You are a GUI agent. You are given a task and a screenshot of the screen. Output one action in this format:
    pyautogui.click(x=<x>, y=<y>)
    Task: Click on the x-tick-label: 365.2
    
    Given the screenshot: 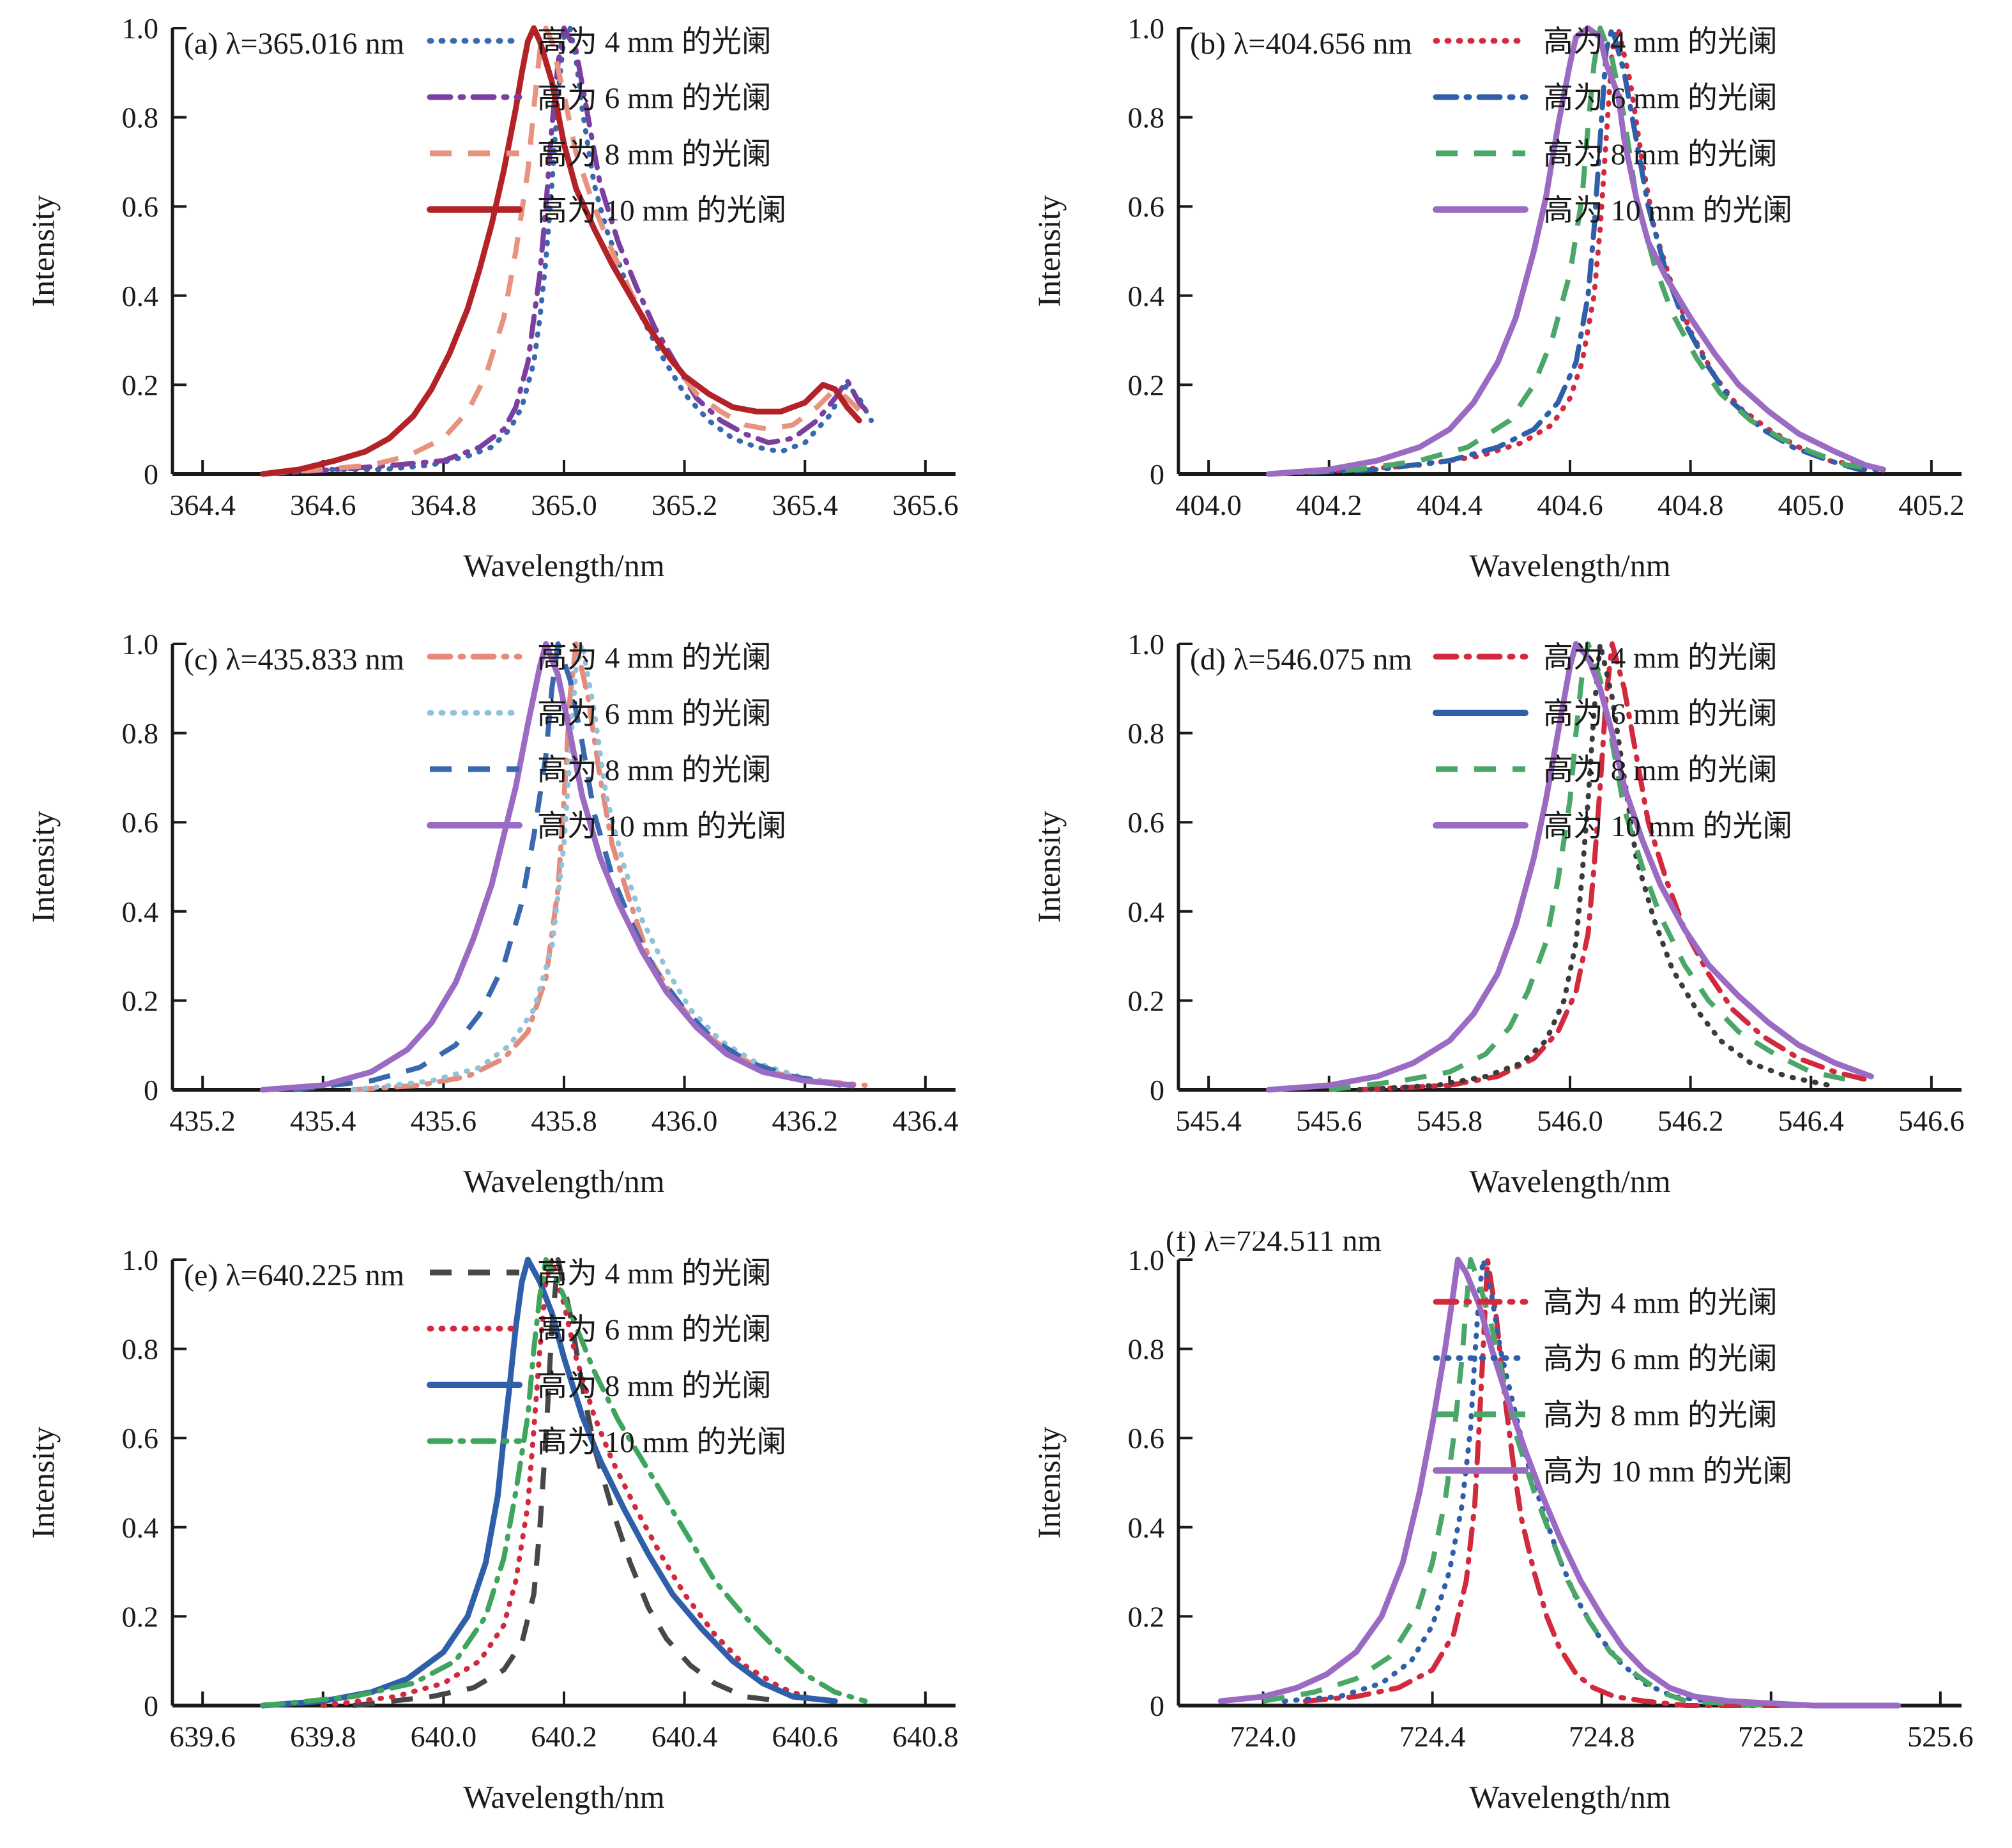 What is the action you would take?
    pyautogui.click(x=684, y=505)
    